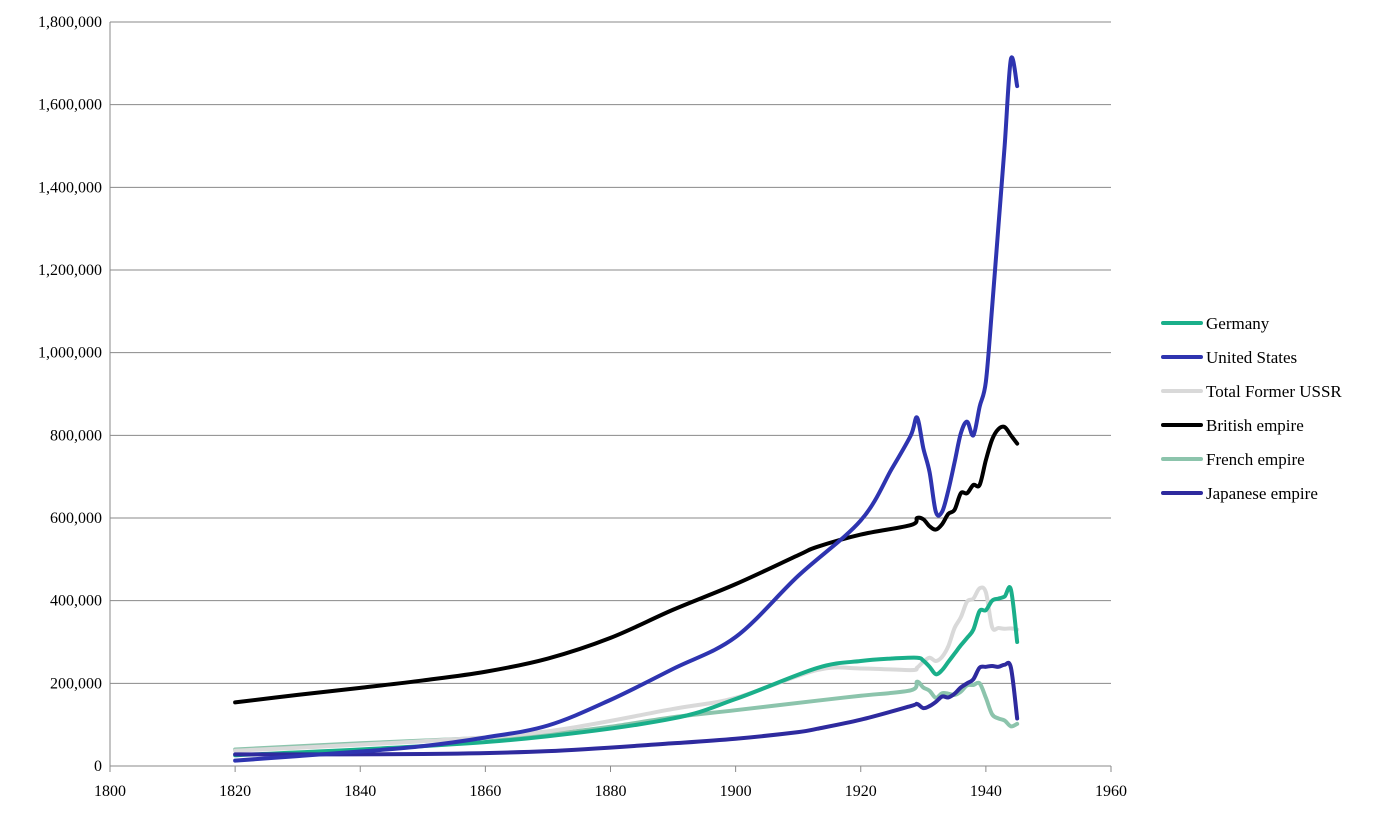  I want to click on y-tick-label: 0, so click(98, 766).